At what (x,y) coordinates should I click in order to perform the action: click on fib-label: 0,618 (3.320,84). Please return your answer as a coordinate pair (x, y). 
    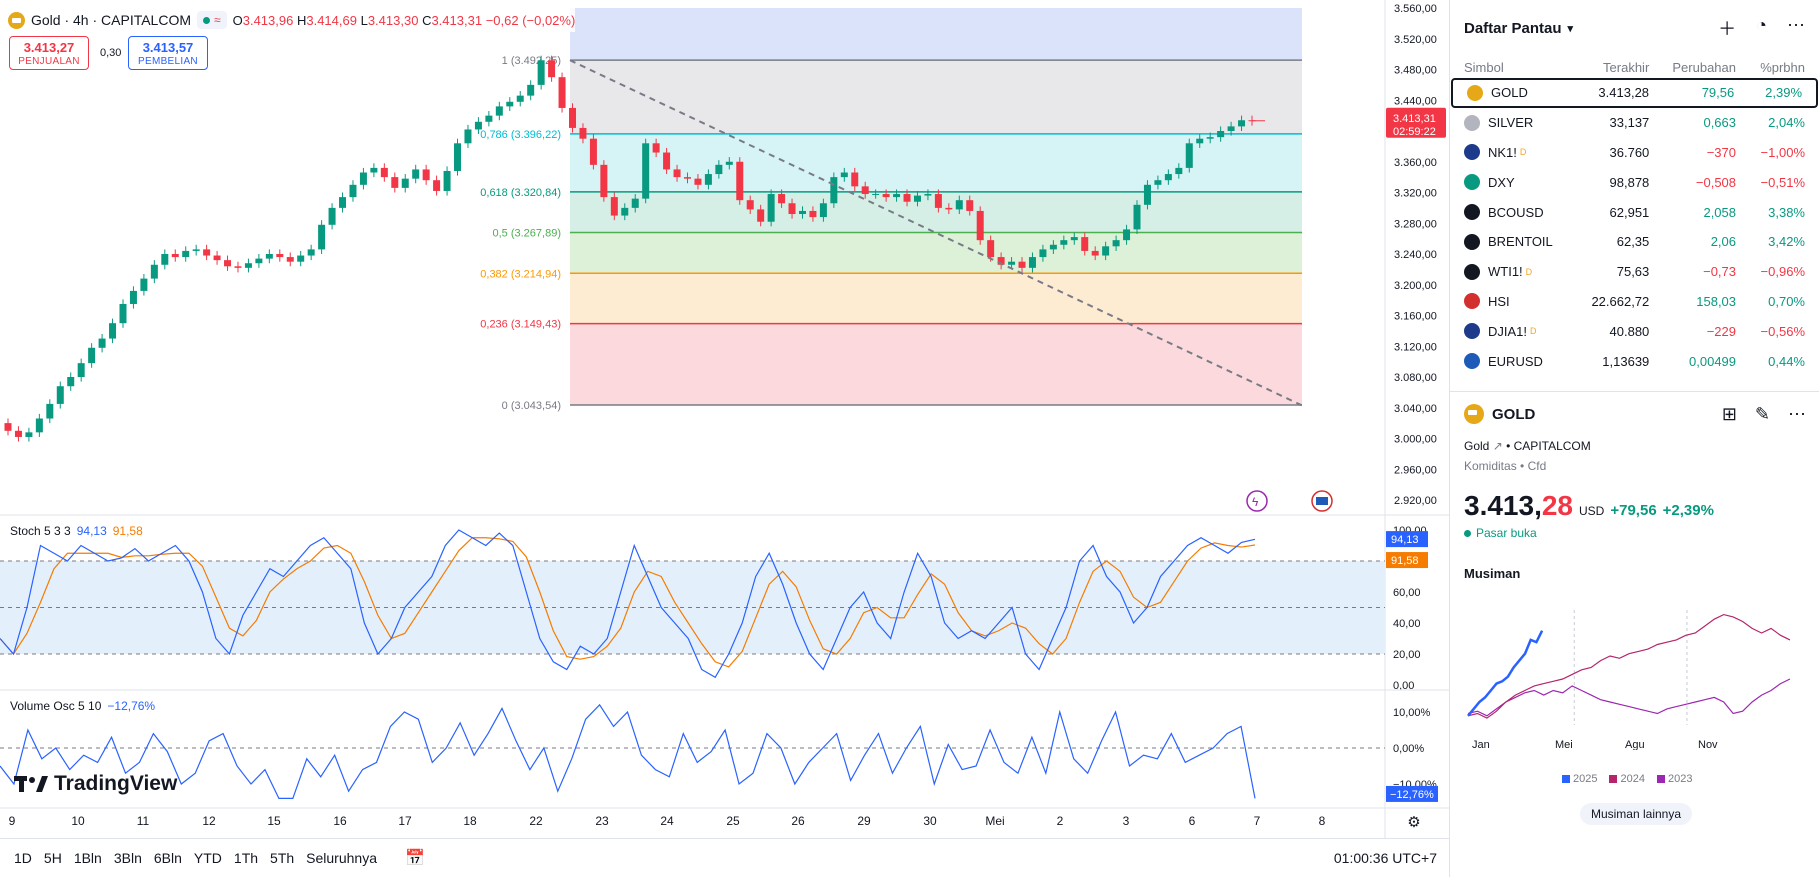
    Looking at the image, I should click on (520, 193).